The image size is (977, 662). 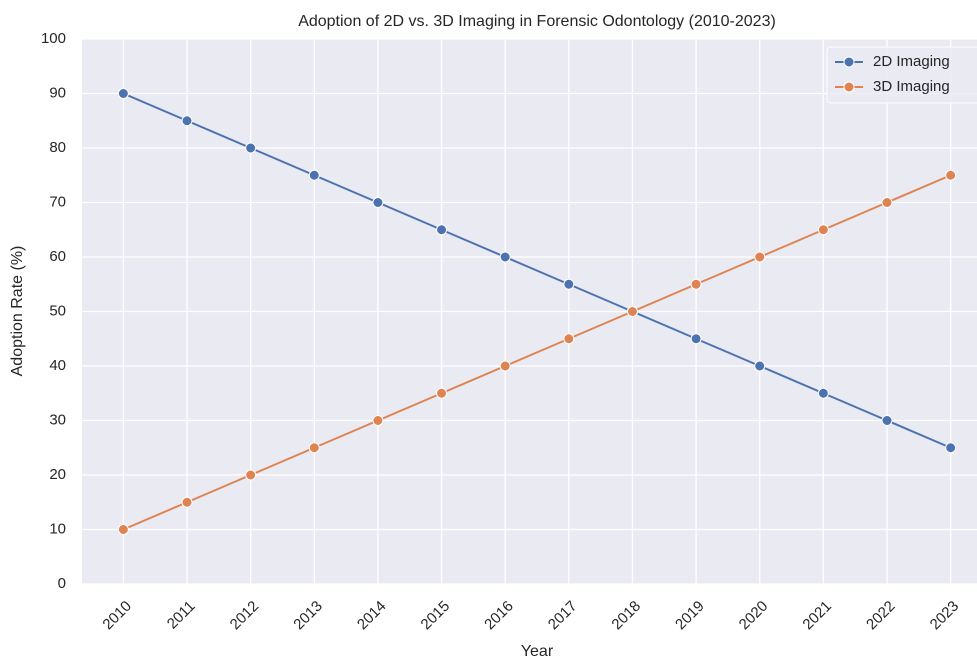 What do you see at coordinates (911, 86) in the screenshot?
I see `legend-label: 3D Imaging` at bounding box center [911, 86].